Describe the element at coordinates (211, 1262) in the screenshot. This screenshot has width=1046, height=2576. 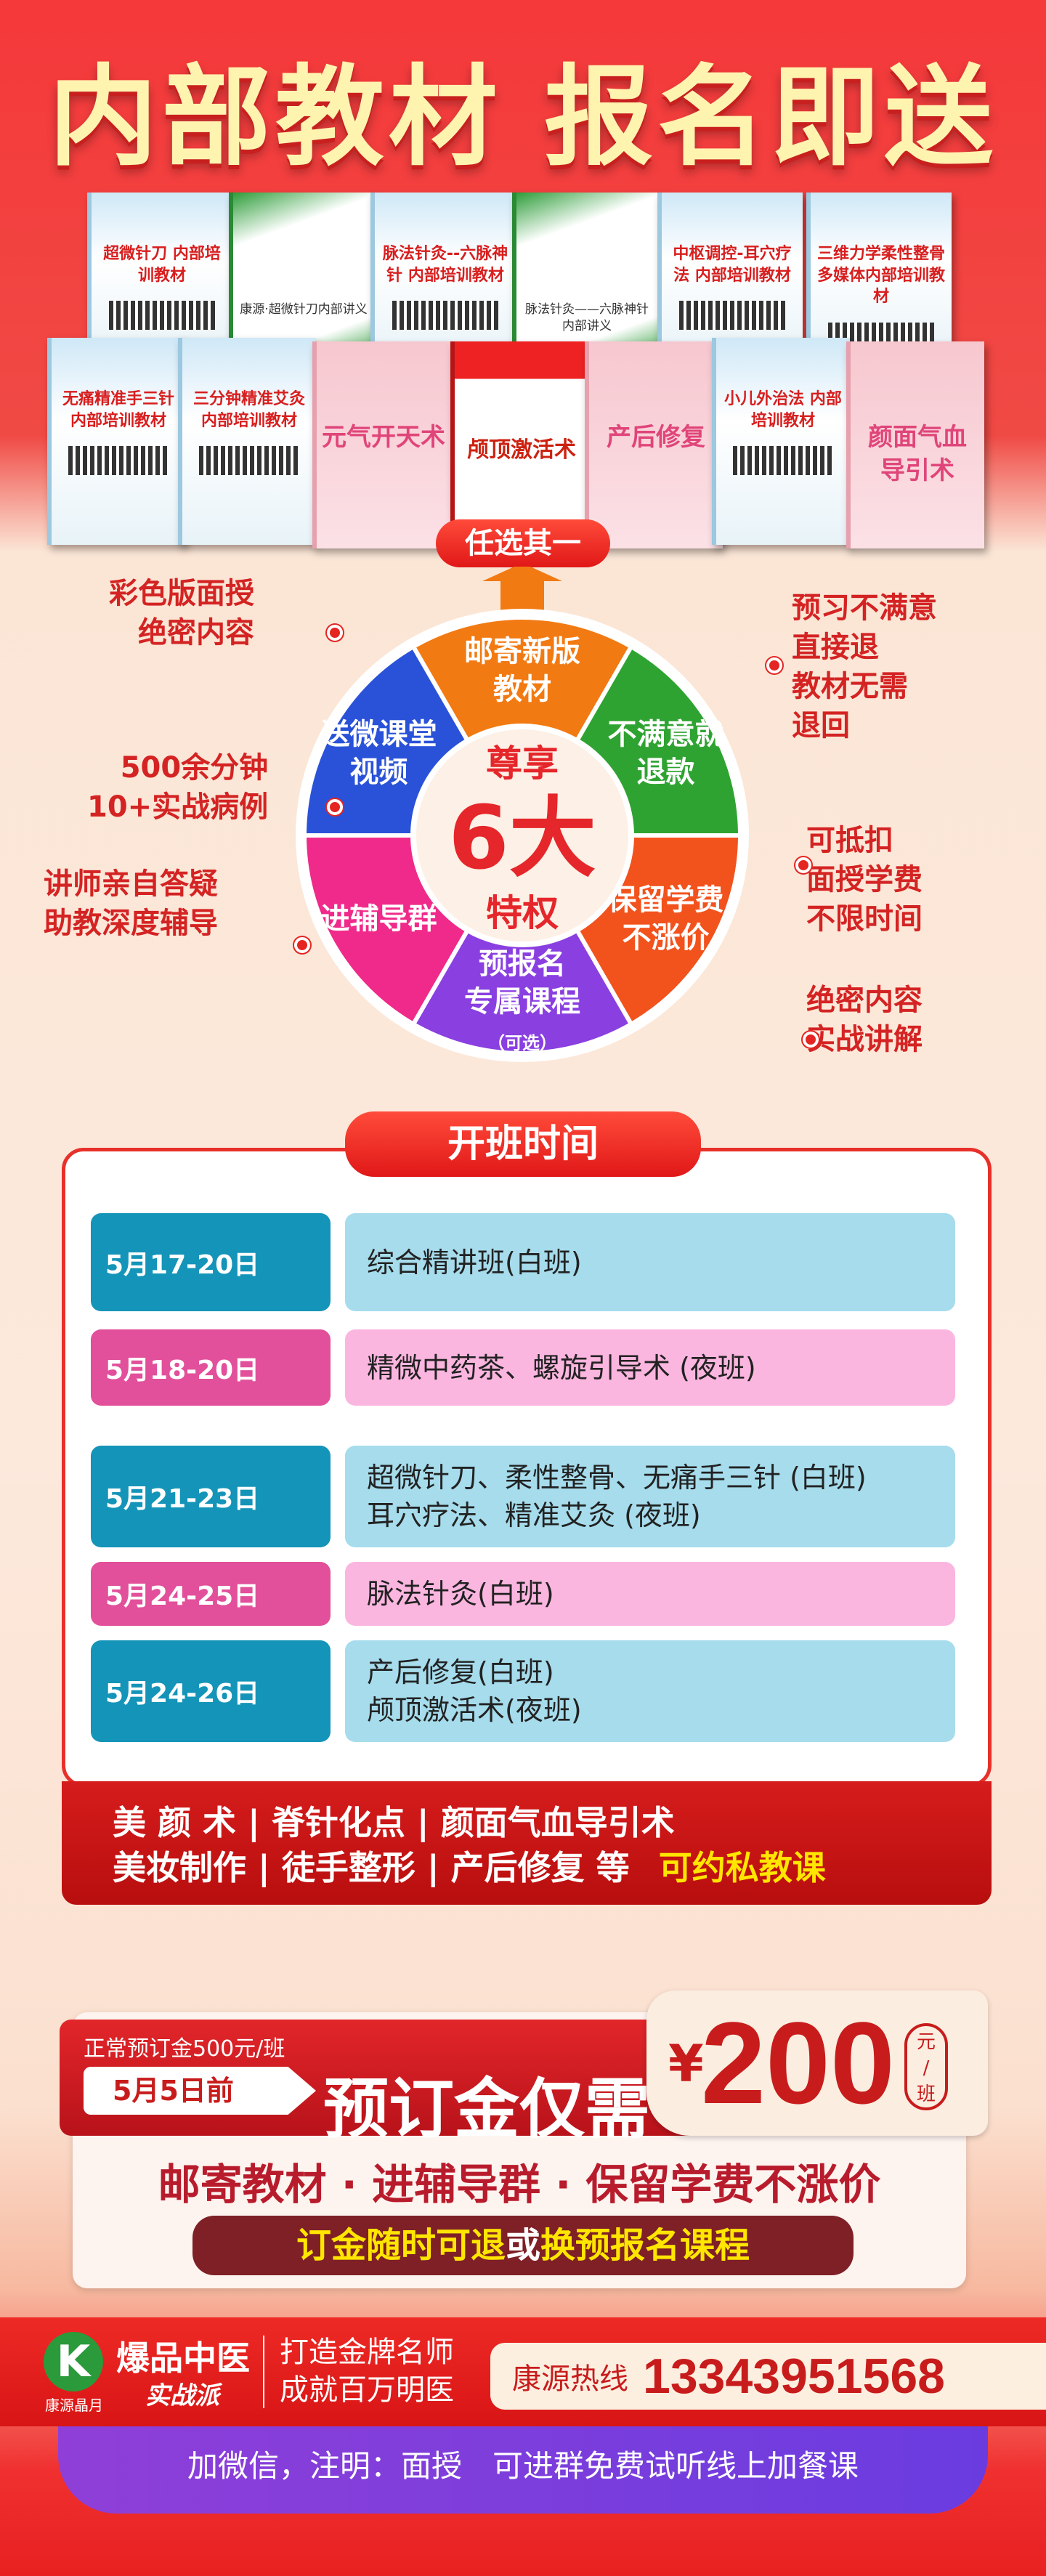
I see `class-date: 5月17-20日` at that location.